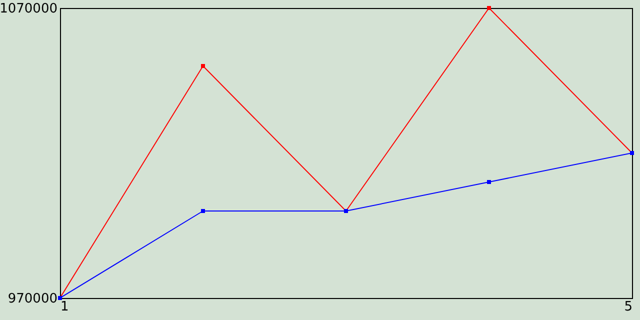 The width and height of the screenshot is (640, 320). I want to click on y-tick-label: 1070000, so click(29, 9).